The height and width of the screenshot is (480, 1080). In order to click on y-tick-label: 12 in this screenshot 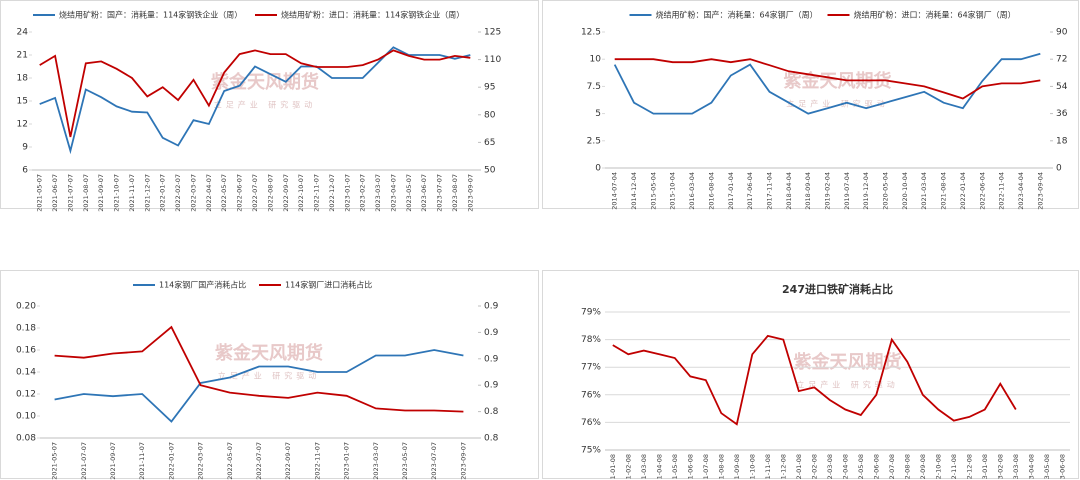, I will do `click(22, 125)`.